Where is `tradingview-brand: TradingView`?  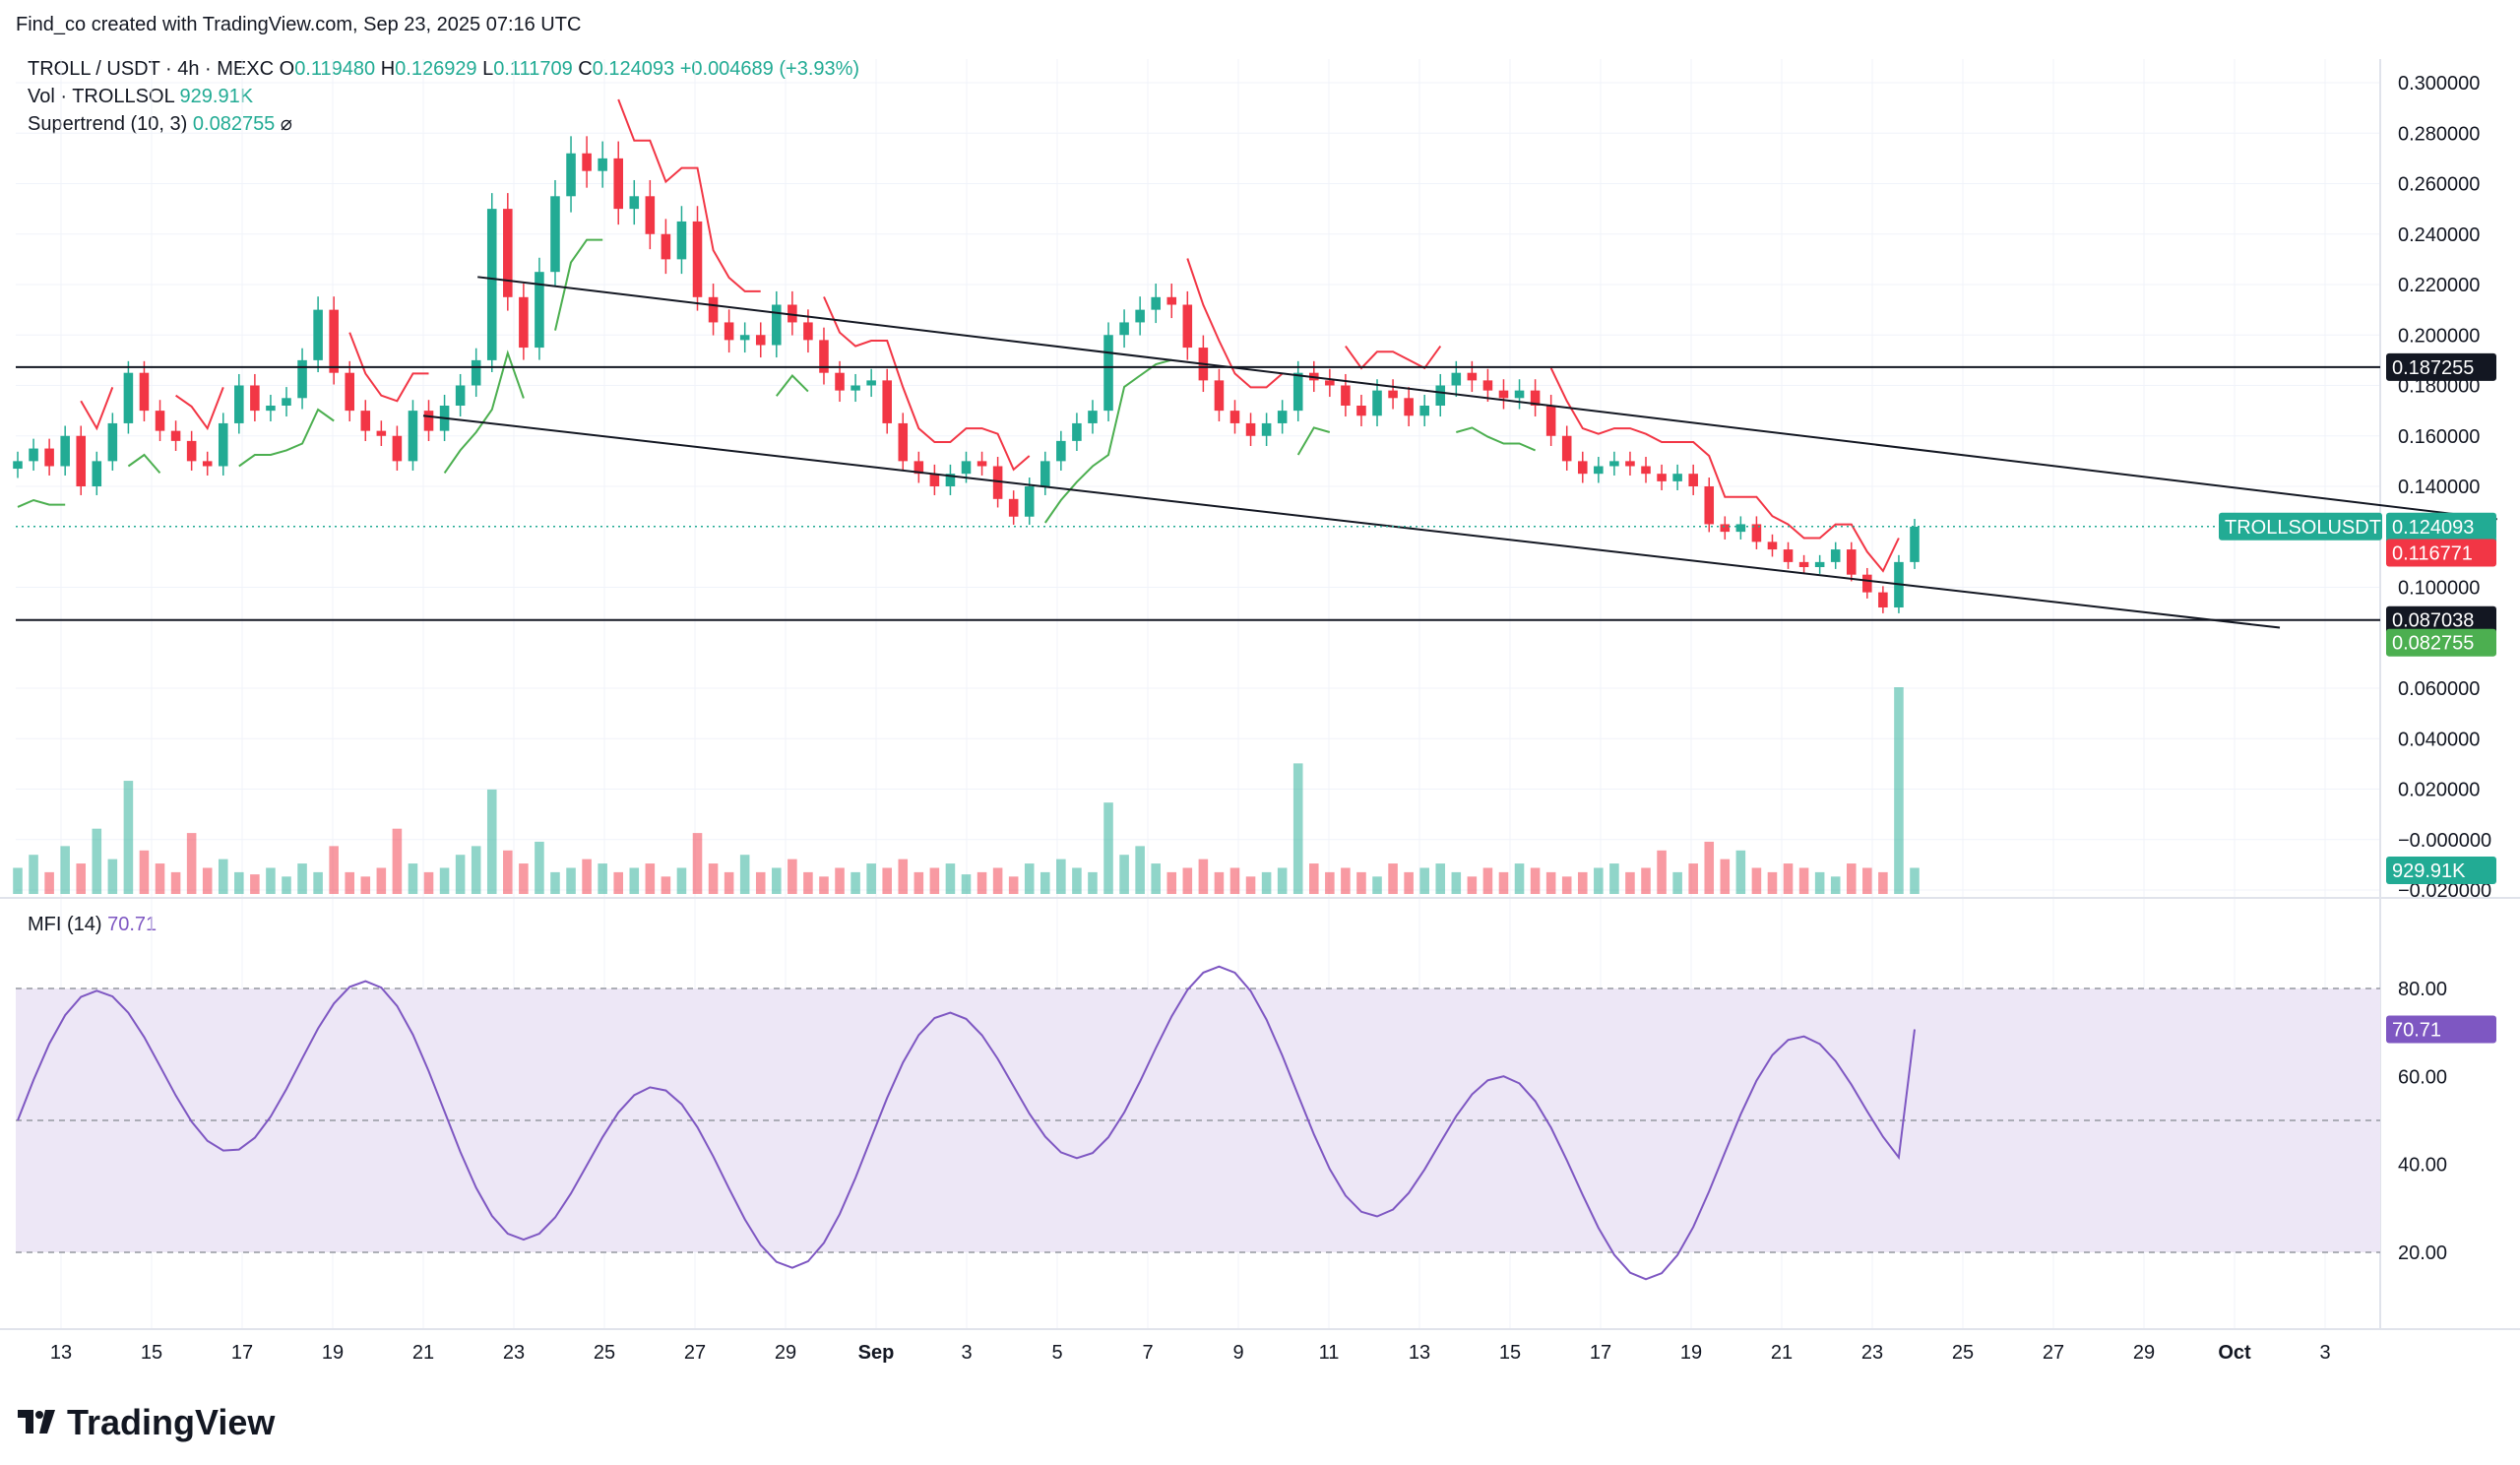 tradingview-brand: TradingView is located at coordinates (146, 1422).